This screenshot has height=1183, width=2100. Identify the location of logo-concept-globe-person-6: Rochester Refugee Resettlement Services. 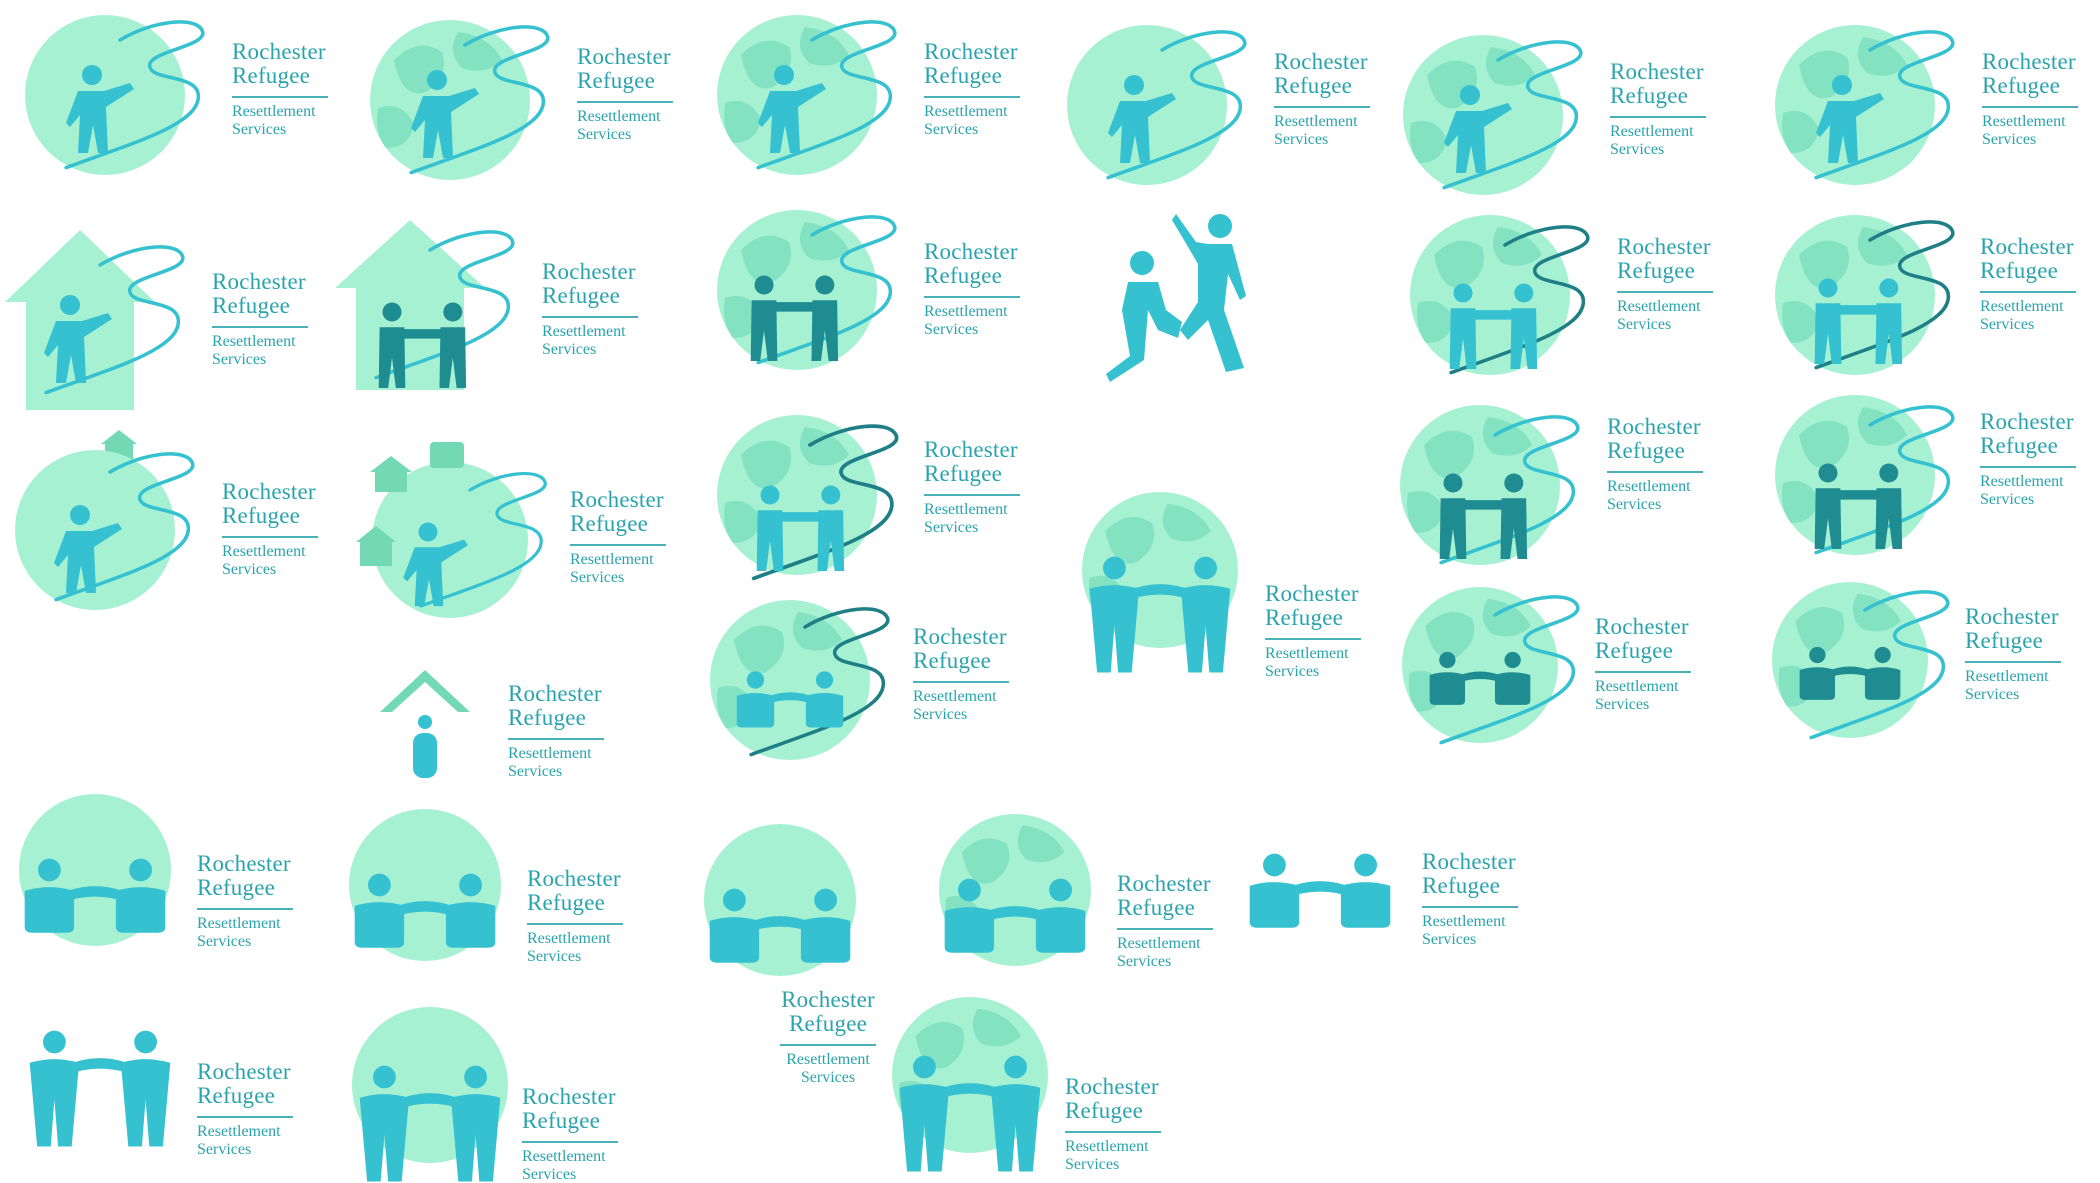
(1930, 105).